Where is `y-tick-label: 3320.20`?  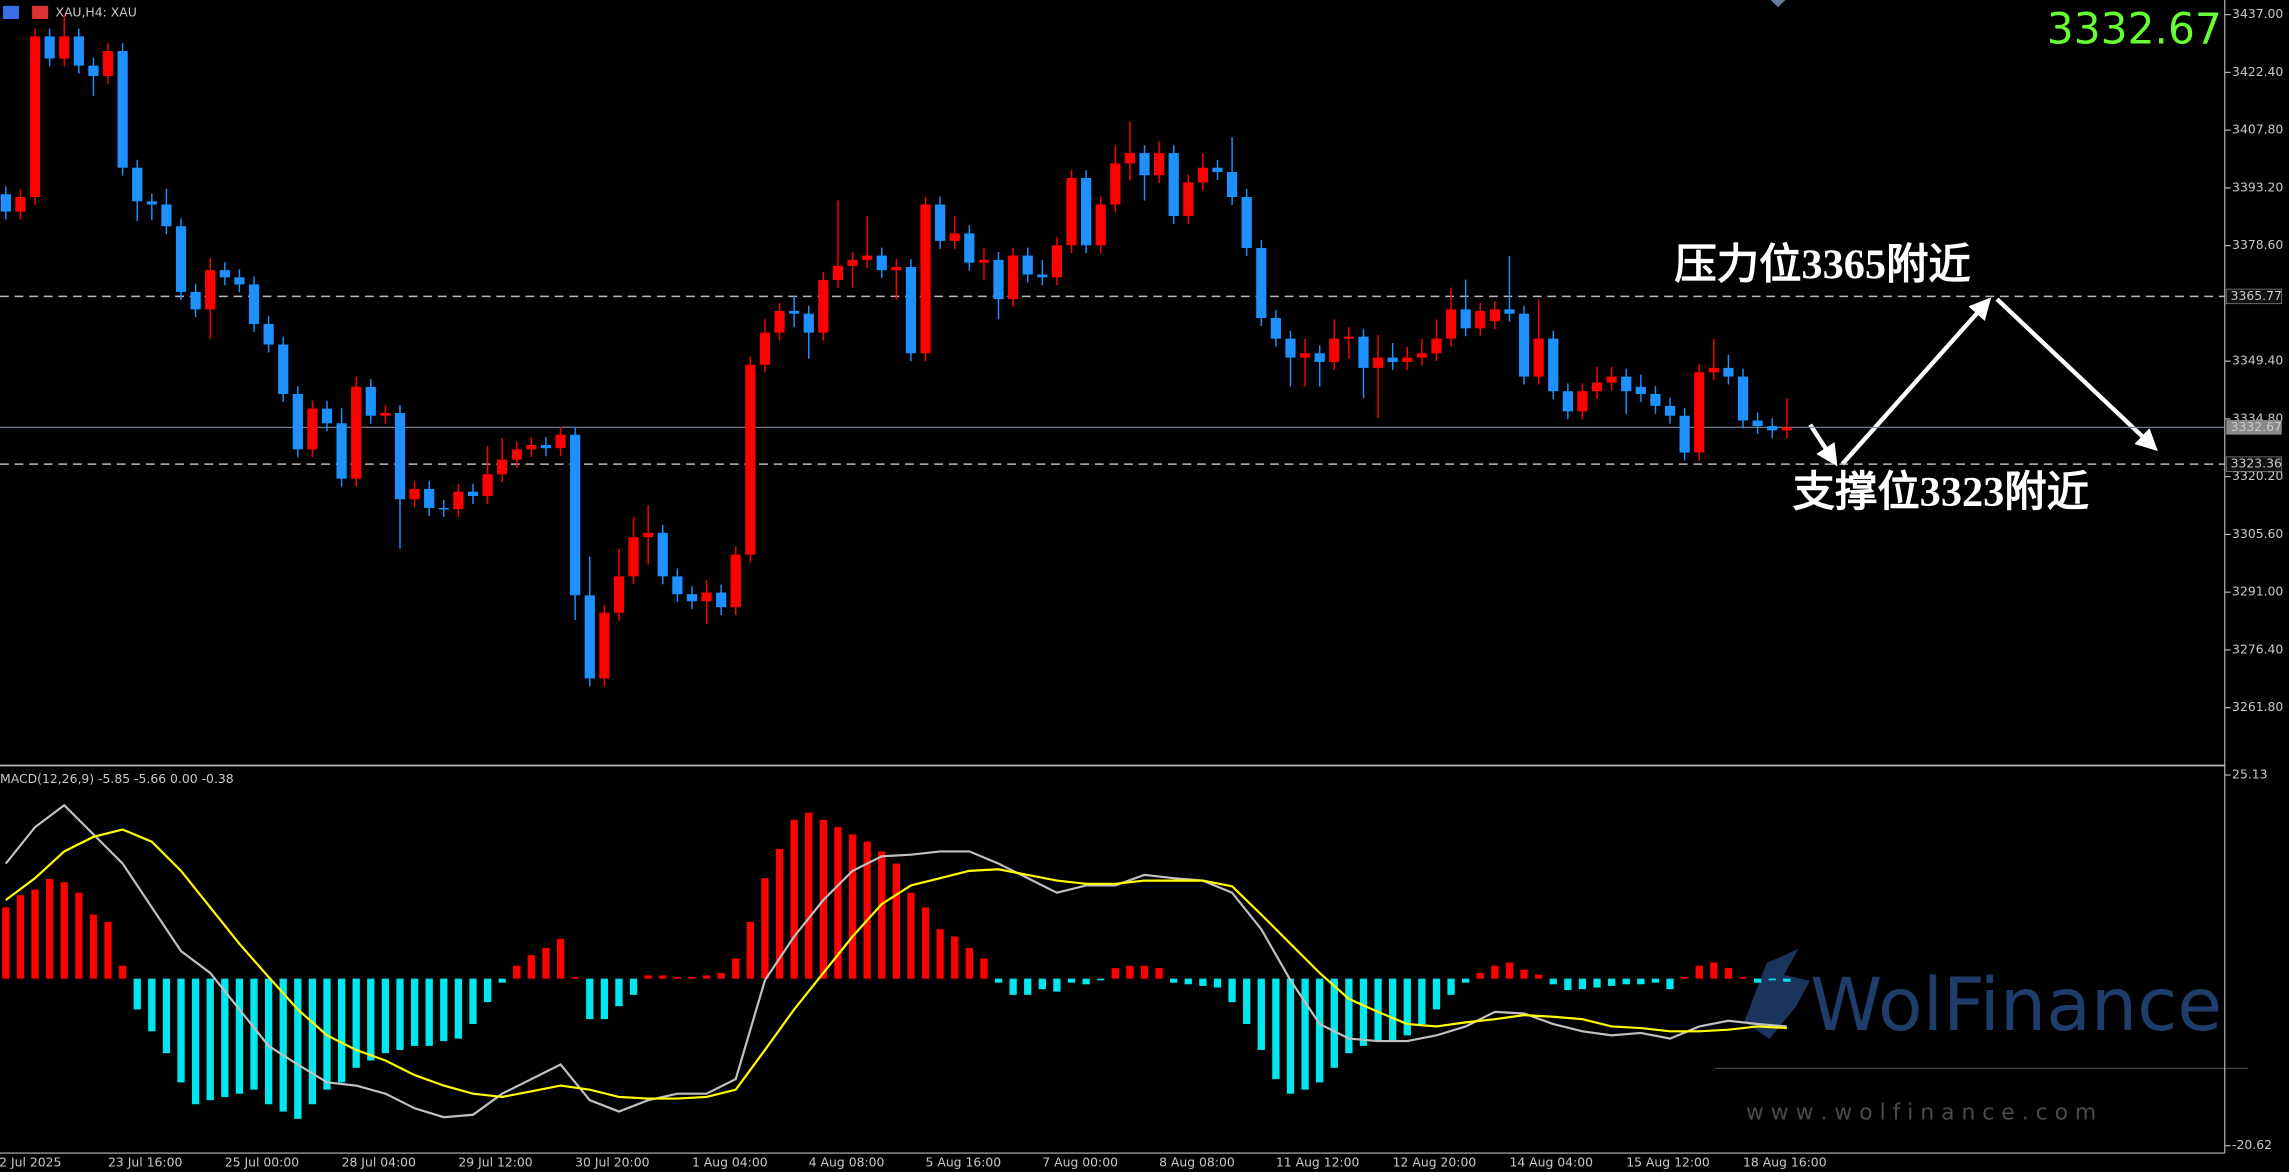
y-tick-label: 3320.20 is located at coordinates (2257, 475).